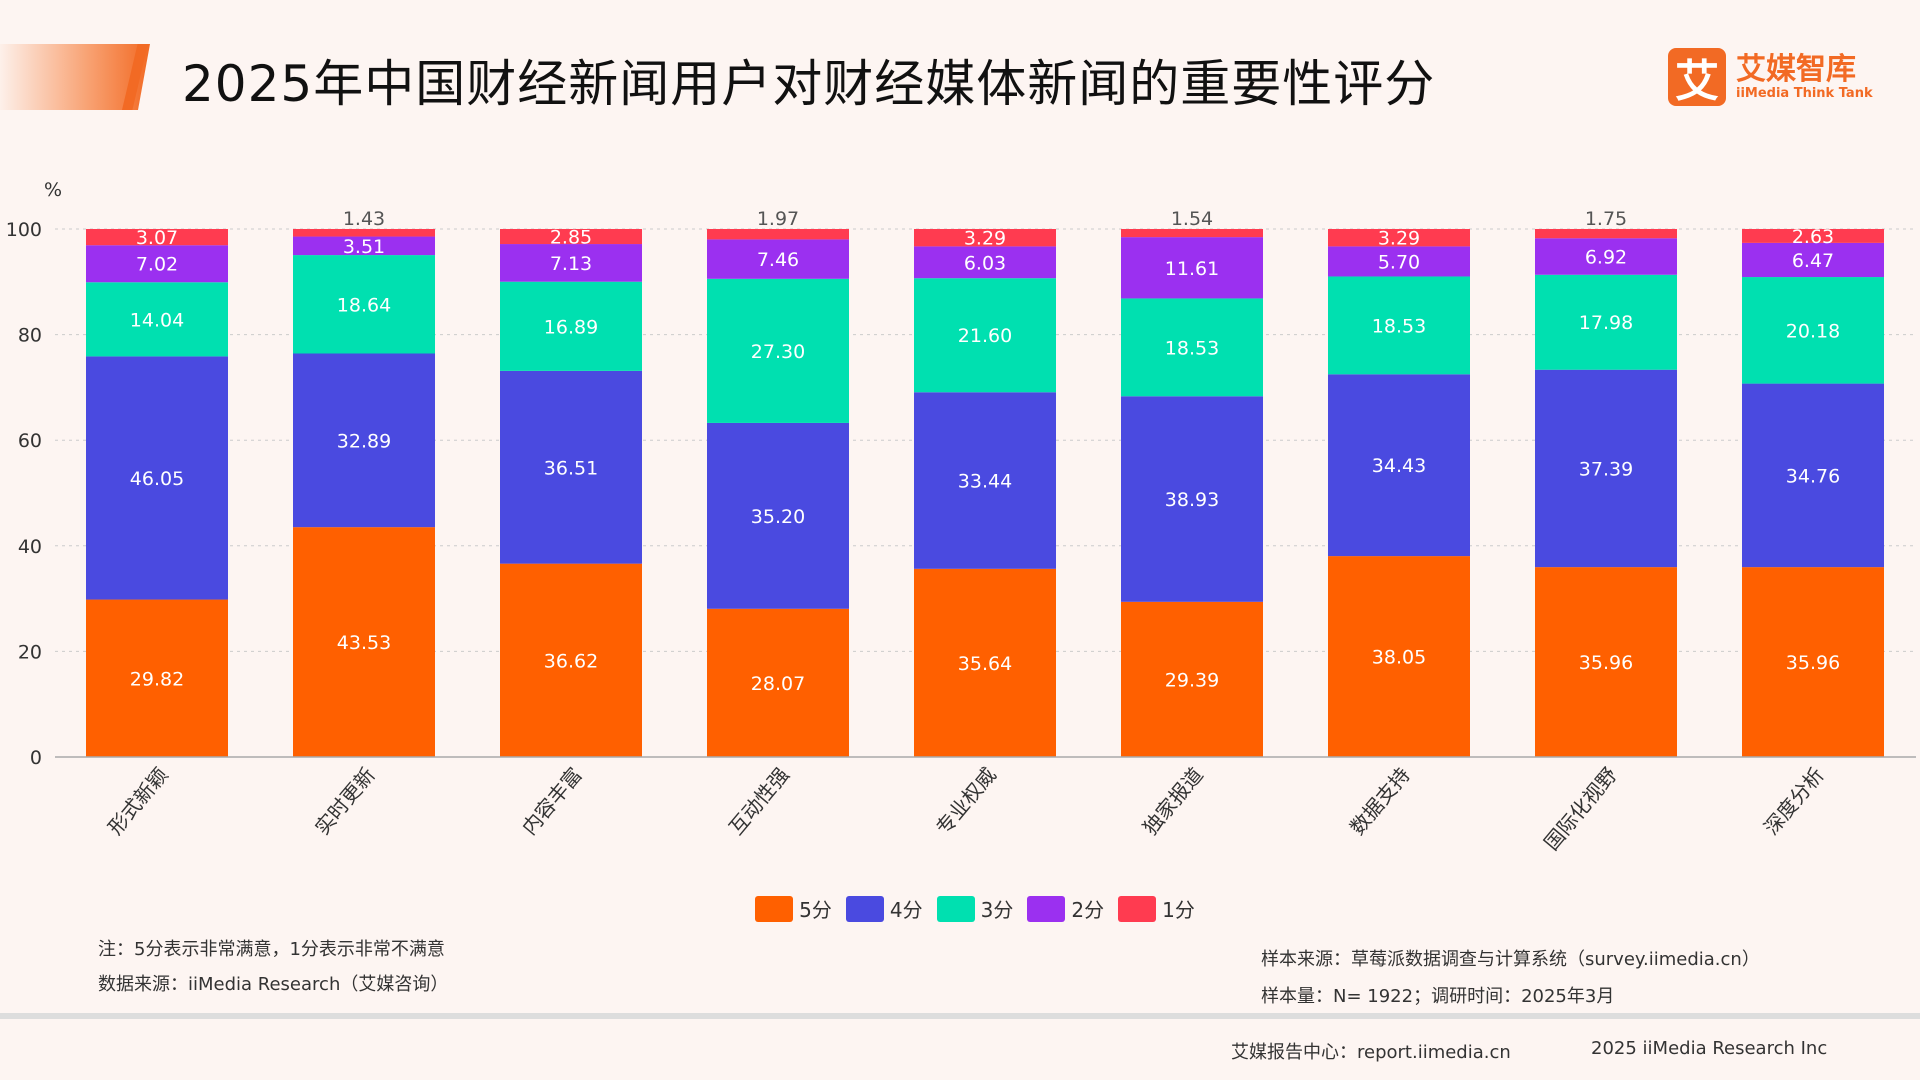 This screenshot has height=1080, width=1920. Describe the element at coordinates (809, 84) in the screenshot. I see `page-title: 2025年中国财经新闻用户对财经媒体新闻的重要性评分` at that location.